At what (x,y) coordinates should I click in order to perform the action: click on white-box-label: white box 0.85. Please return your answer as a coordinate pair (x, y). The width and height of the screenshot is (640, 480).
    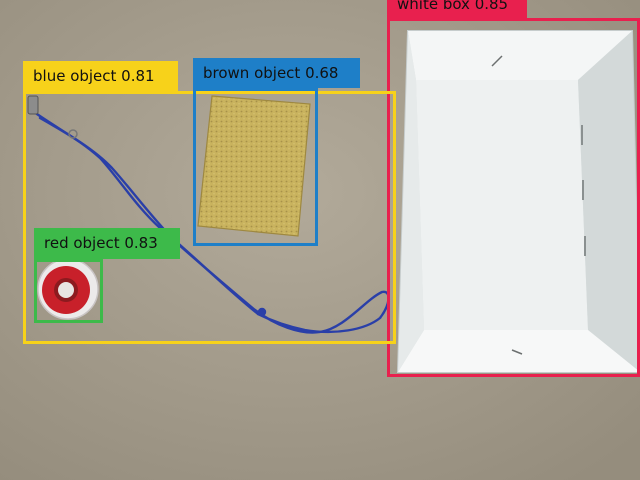
    Looking at the image, I should click on (457, 9).